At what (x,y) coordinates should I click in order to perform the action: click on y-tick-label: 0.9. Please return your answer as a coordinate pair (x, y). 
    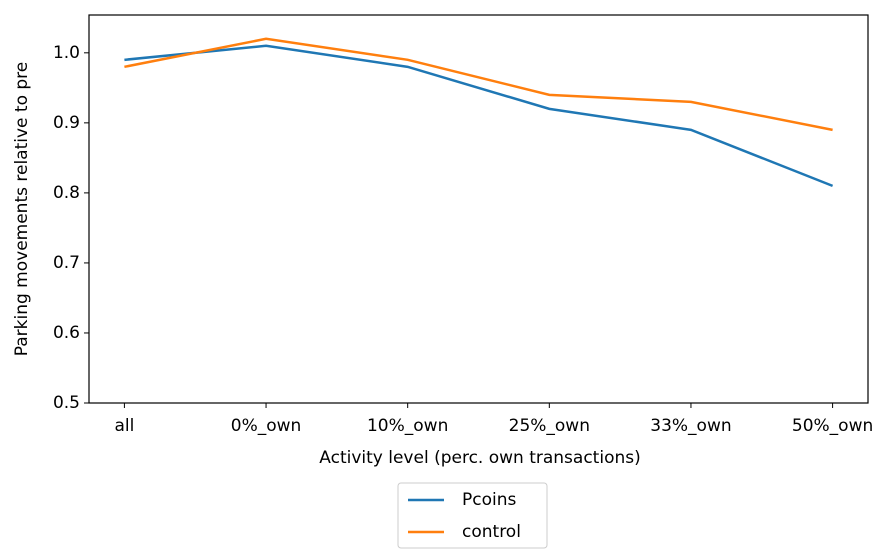
    Looking at the image, I should click on (66, 123).